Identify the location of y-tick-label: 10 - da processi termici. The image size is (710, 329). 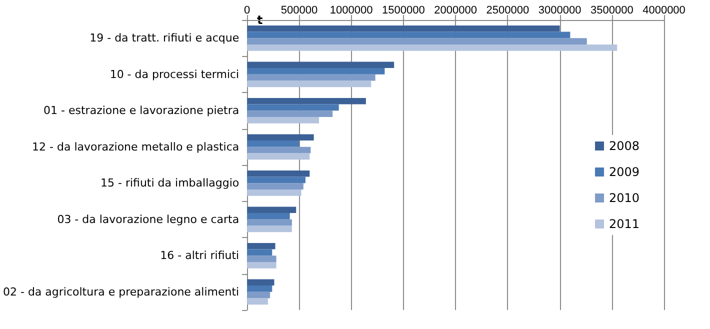
(175, 74).